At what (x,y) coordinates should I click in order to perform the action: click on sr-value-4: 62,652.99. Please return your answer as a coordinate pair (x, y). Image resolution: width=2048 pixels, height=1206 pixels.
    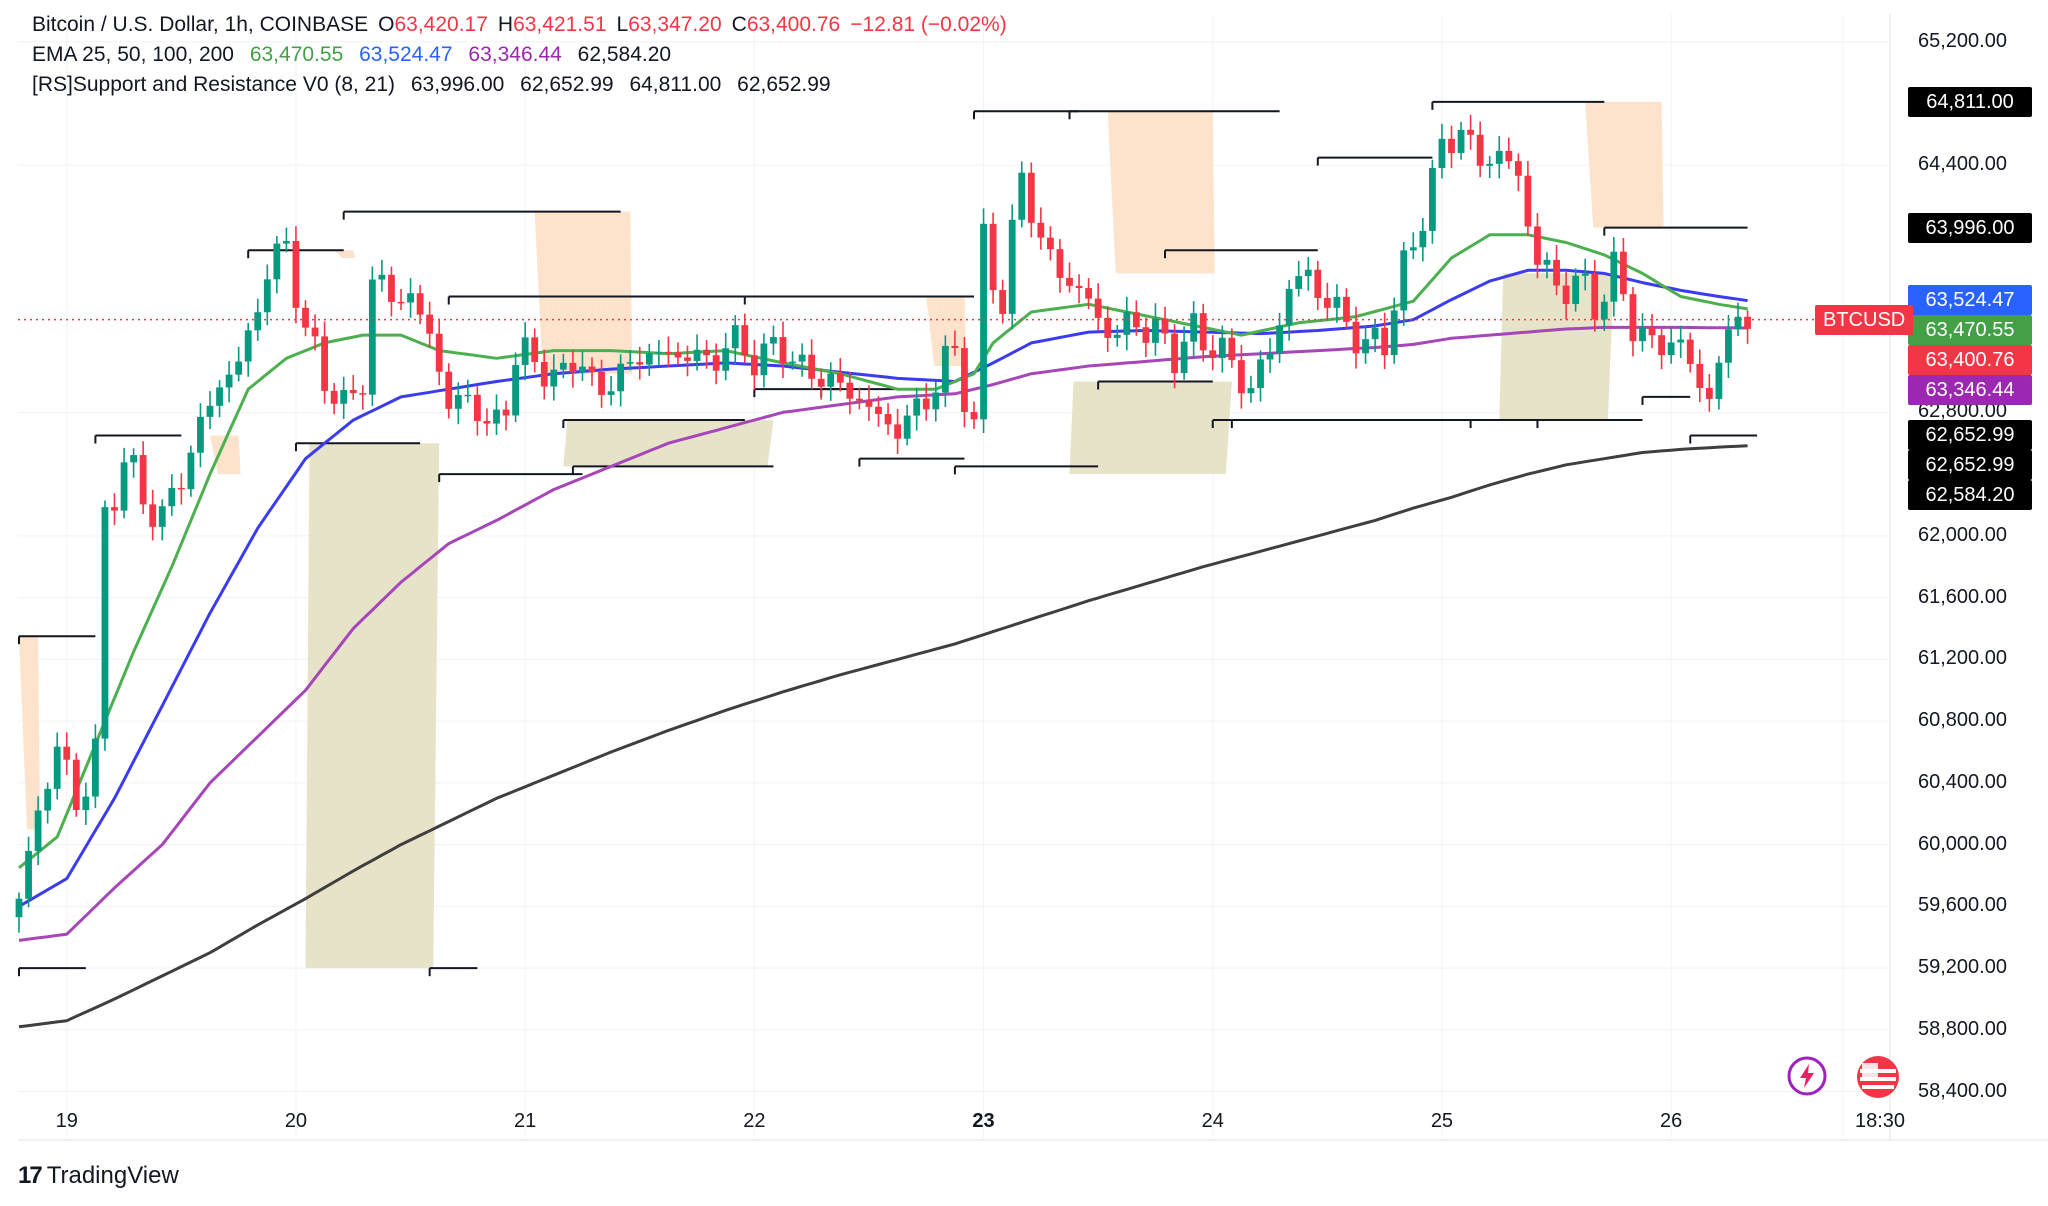
    Looking at the image, I should click on (784, 84).